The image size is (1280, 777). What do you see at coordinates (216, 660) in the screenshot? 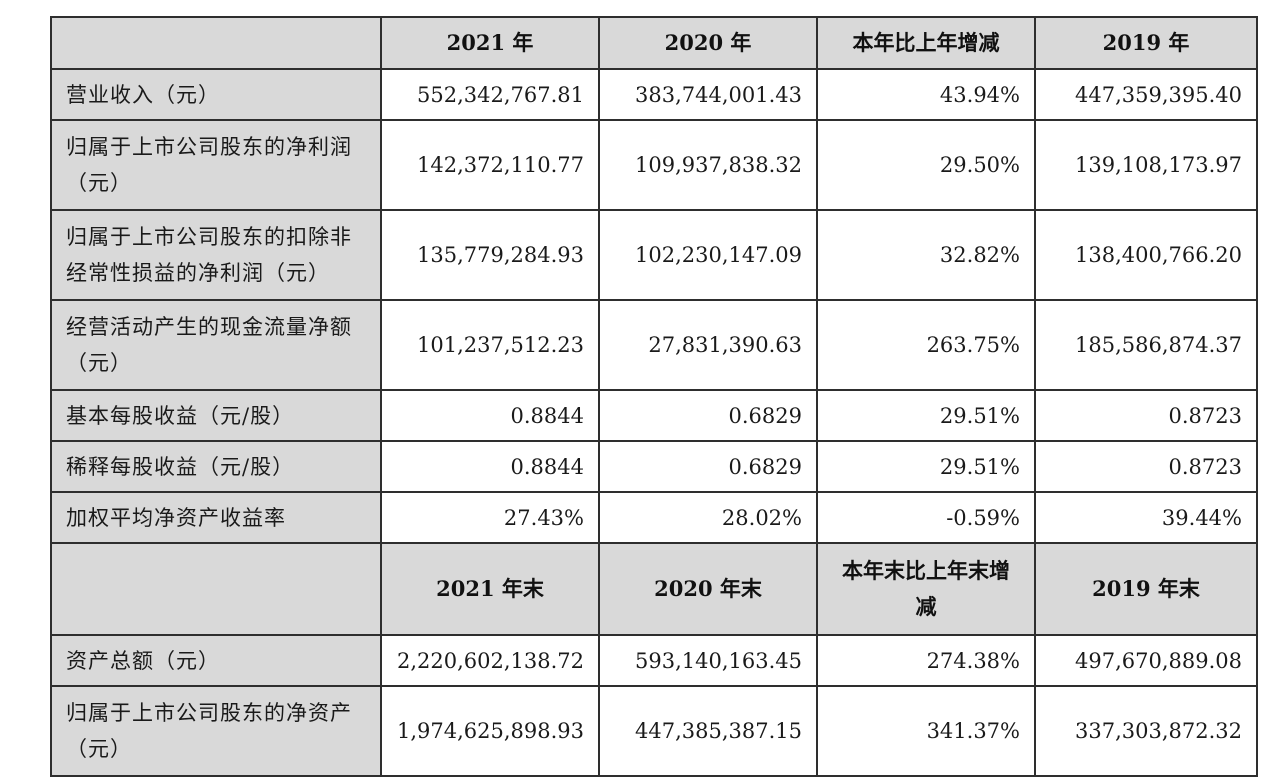
I see `row-label: 资产总额（元）` at bounding box center [216, 660].